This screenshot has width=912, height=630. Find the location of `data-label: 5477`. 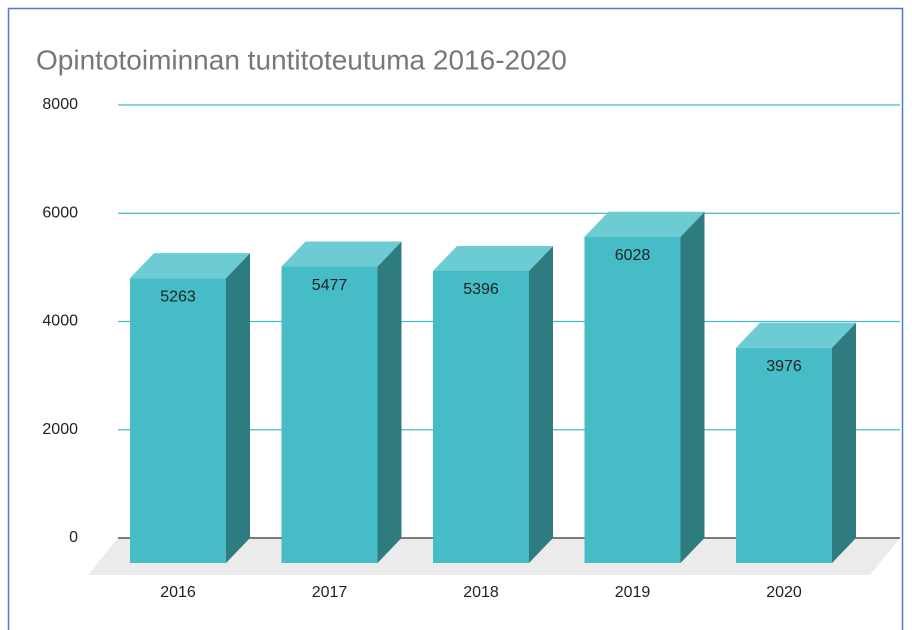

data-label: 5477 is located at coordinates (330, 285).